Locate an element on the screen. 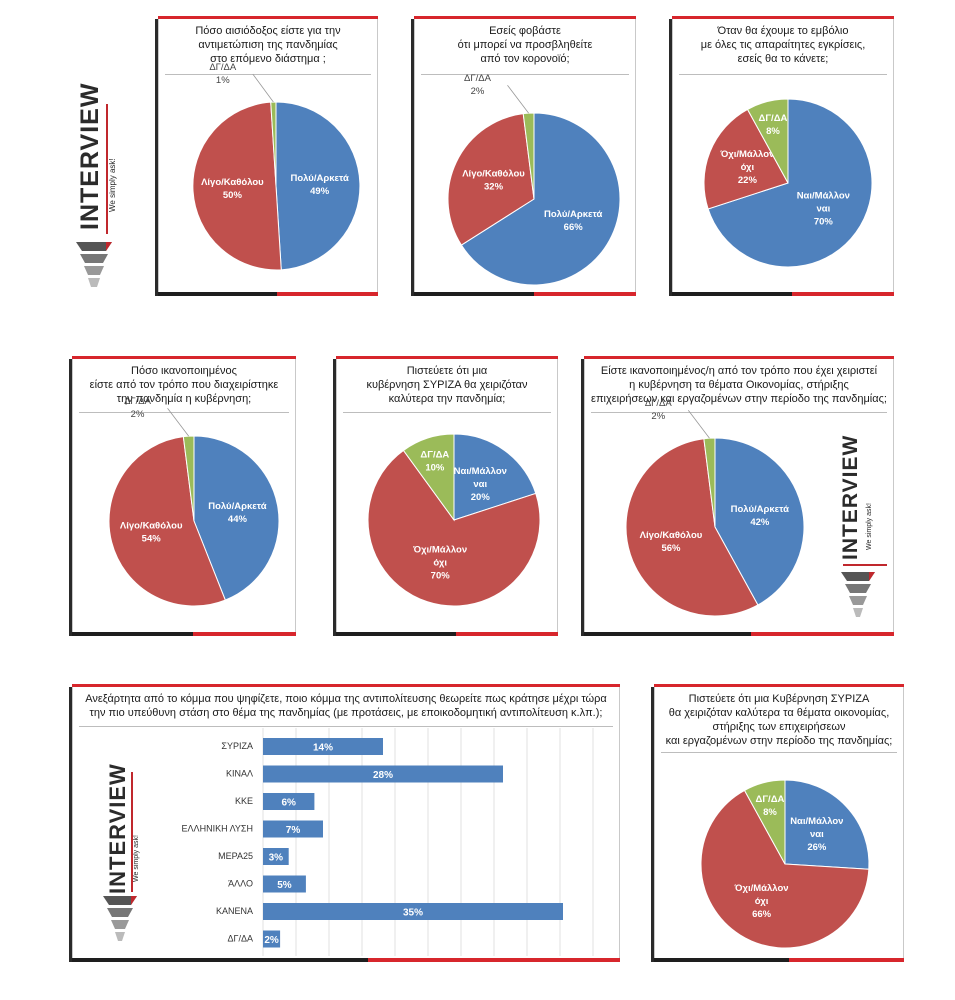 This screenshot has width=955, height=1000. pie-chart: Ναι/Μάλλον ναι 20% Όχι/Μάλλον όχι 70% ΔΓ/ΔΑ 10% is located at coordinates (454, 520).